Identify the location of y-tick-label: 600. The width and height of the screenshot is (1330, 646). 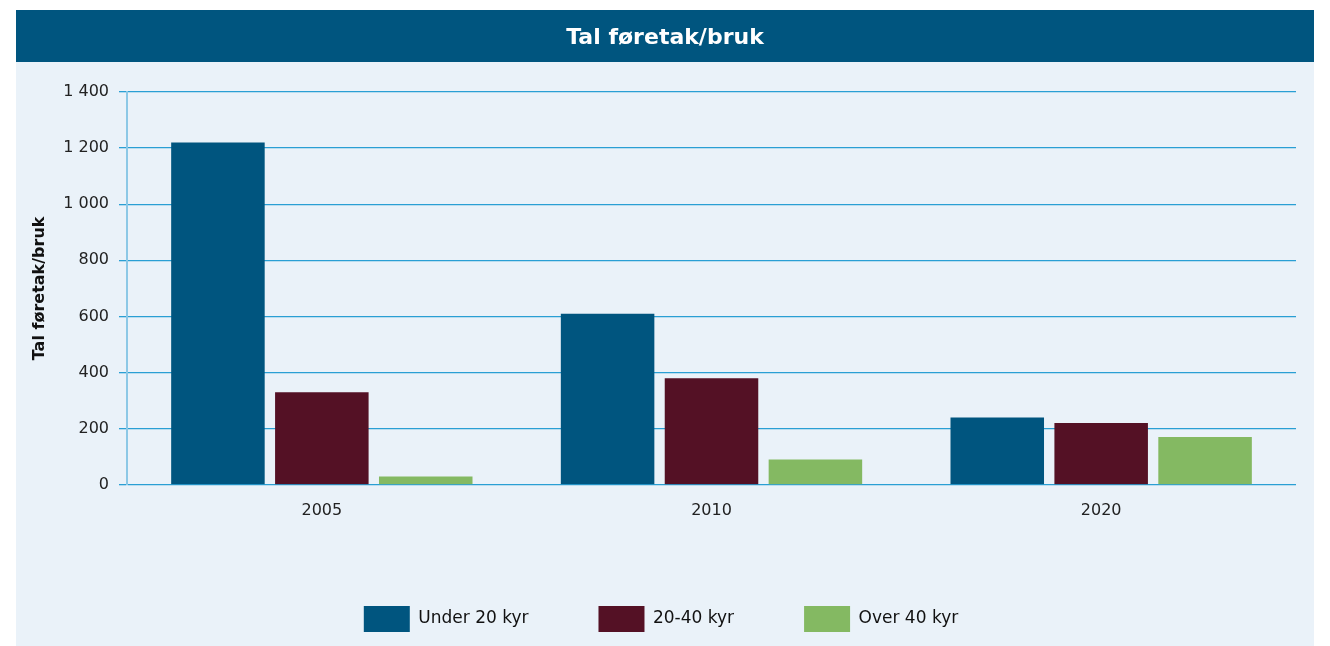
(93, 315).